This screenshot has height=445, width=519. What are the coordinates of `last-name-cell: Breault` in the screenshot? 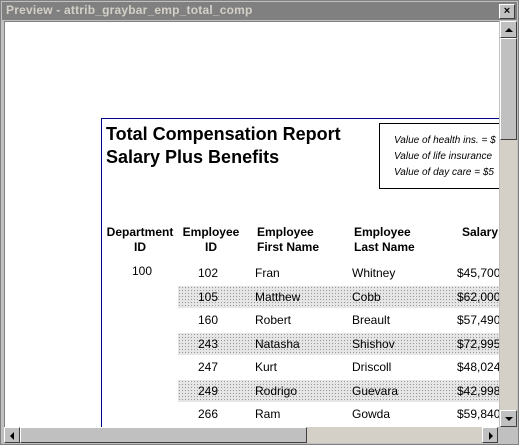 It's located at (371, 320).